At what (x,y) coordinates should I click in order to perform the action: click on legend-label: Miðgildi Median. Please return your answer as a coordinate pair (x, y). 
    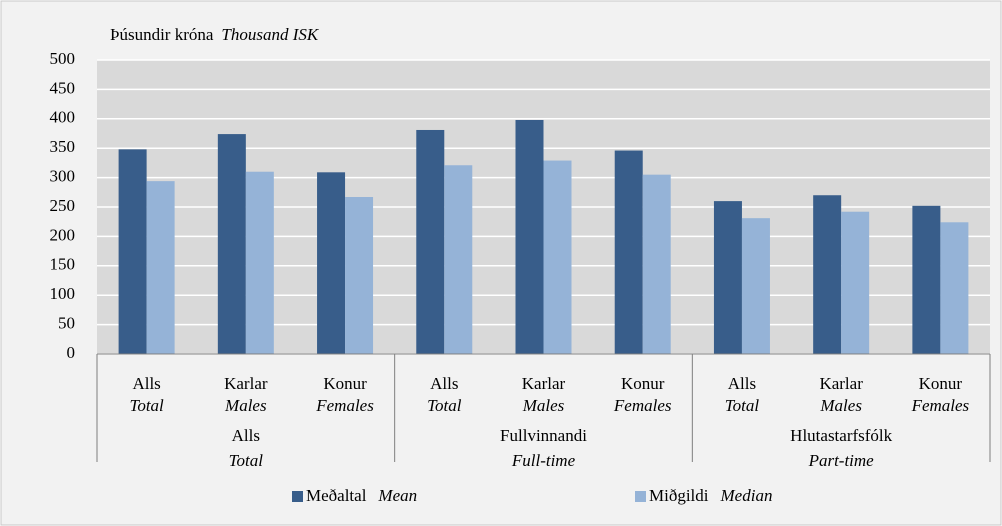
    Looking at the image, I should click on (710, 495).